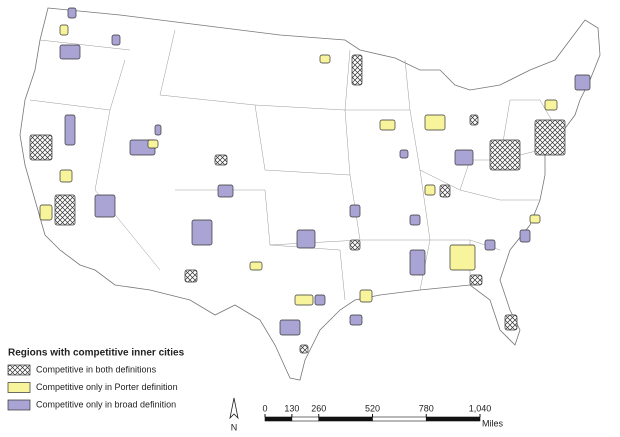 The height and width of the screenshot is (437, 620). I want to click on north-arrow: N, so click(234, 414).